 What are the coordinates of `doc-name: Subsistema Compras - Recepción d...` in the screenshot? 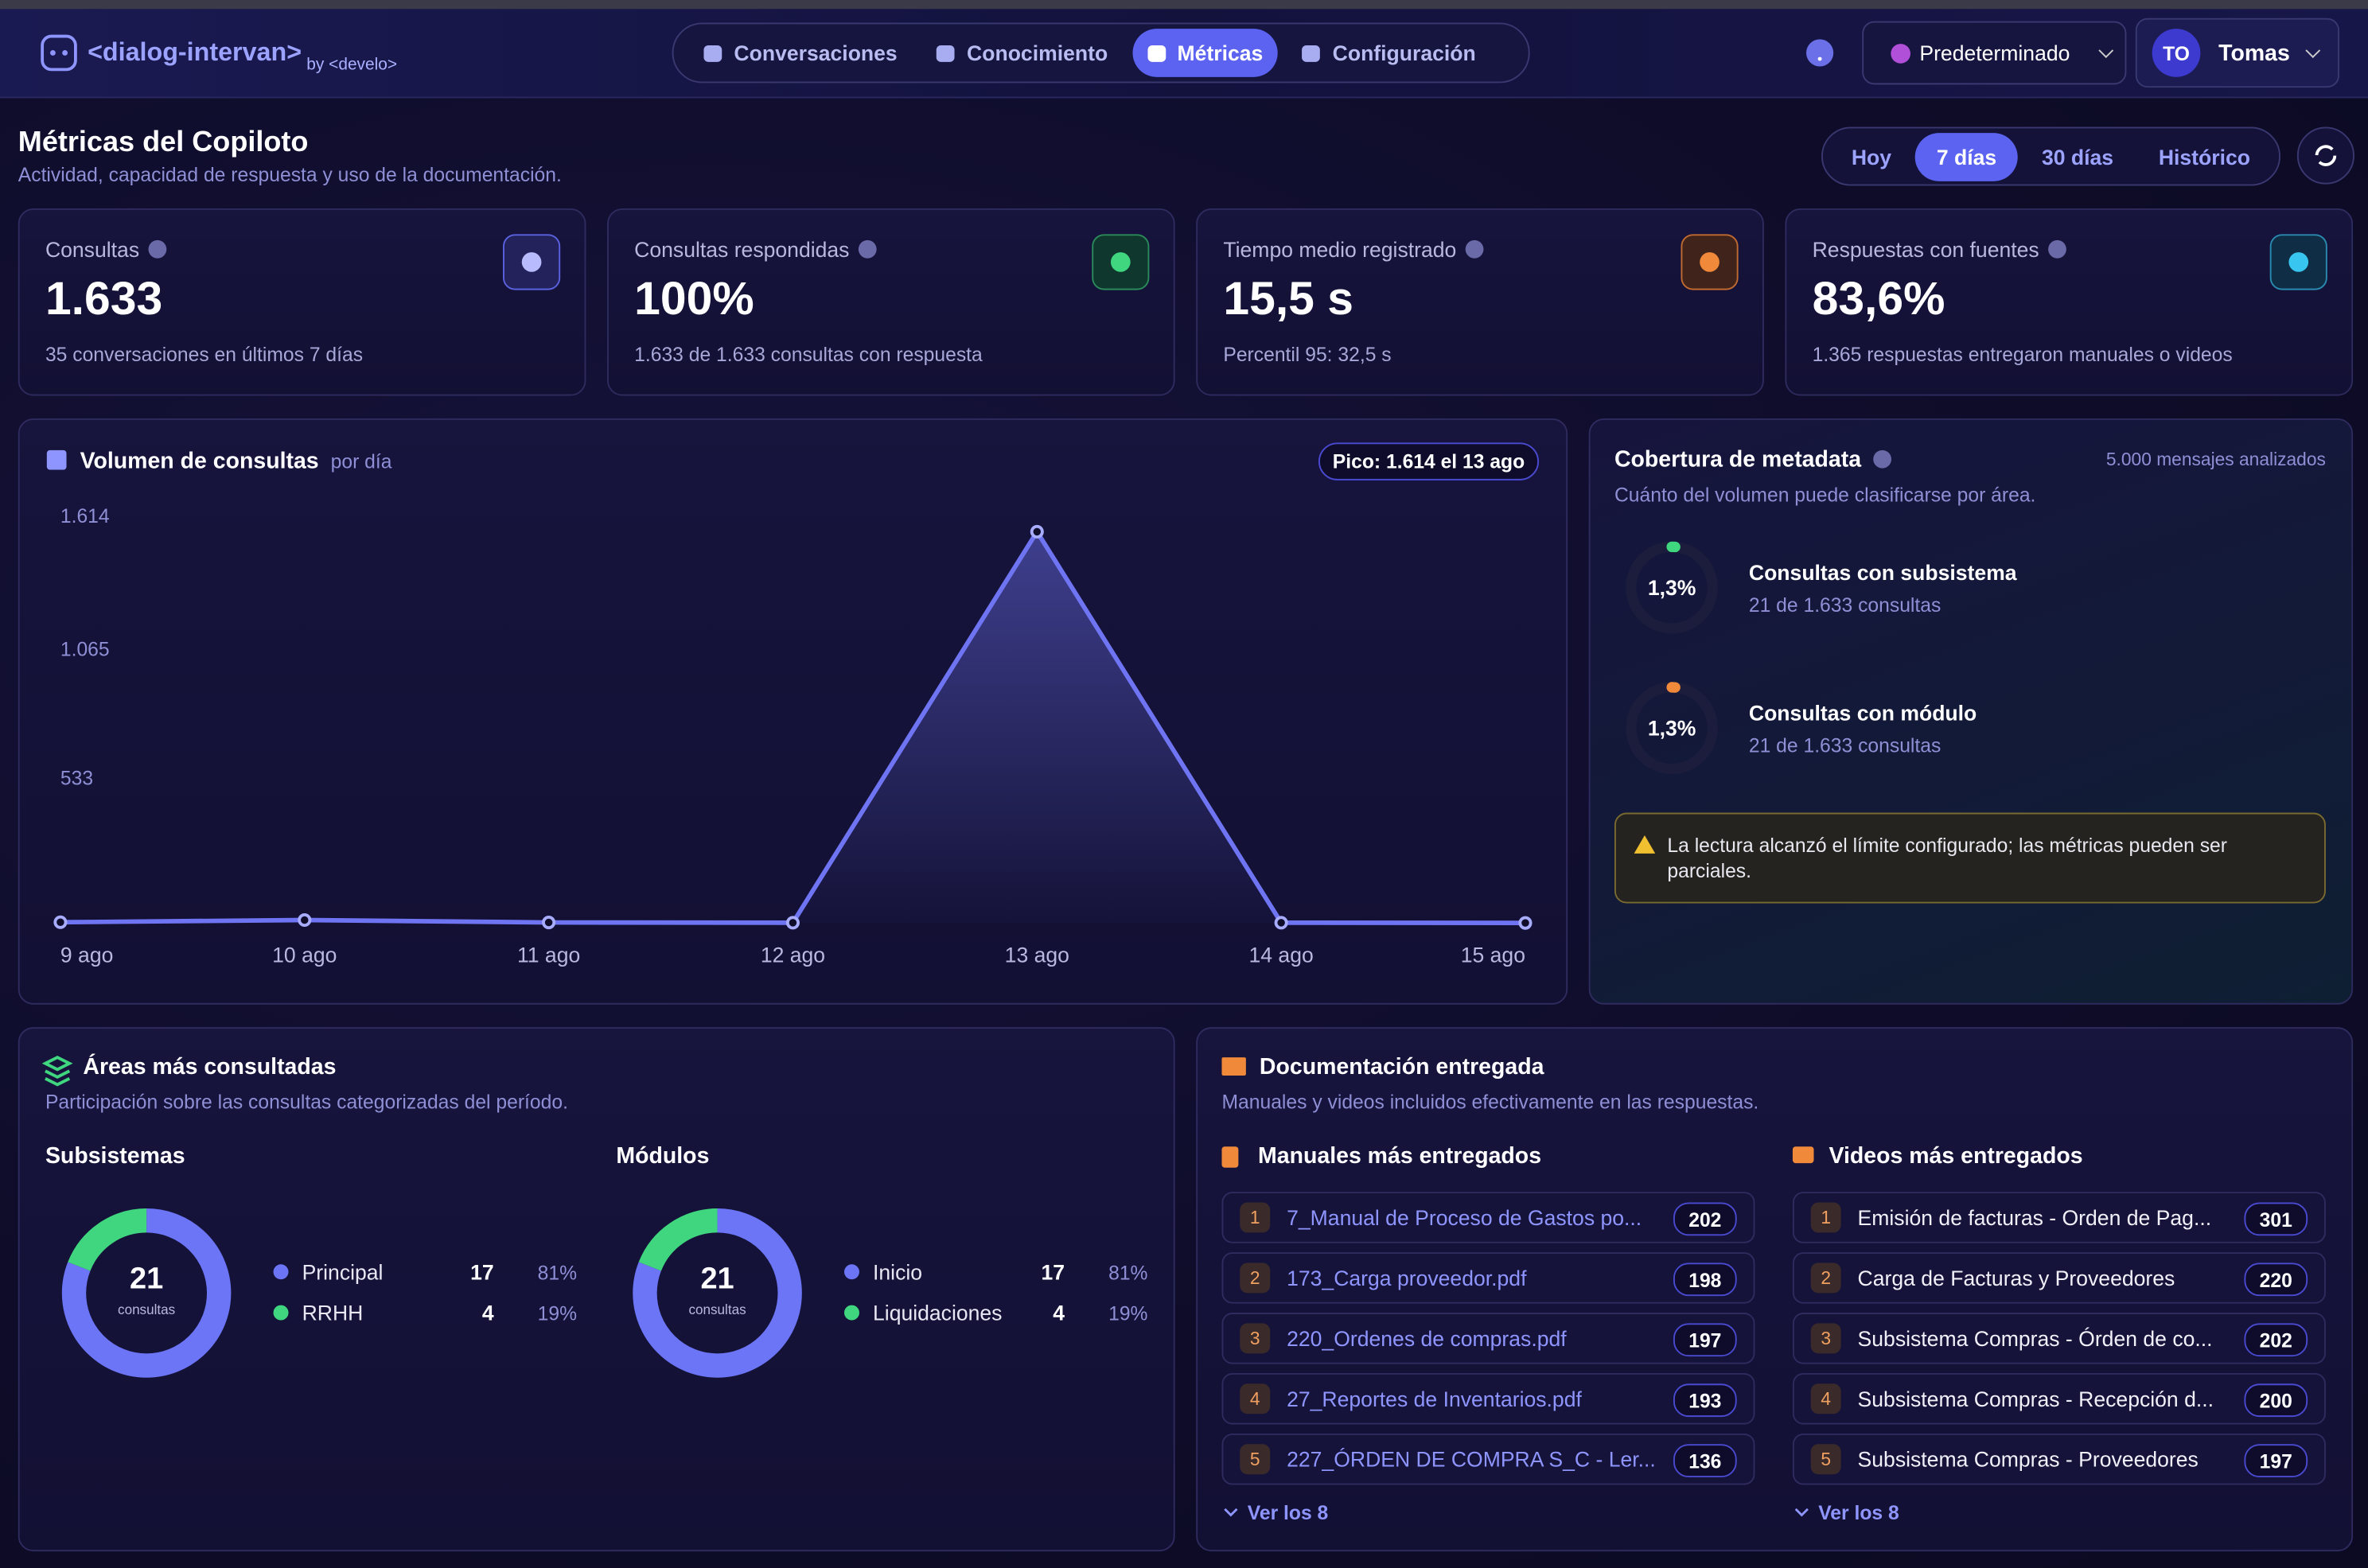 It's located at (2035, 1399).